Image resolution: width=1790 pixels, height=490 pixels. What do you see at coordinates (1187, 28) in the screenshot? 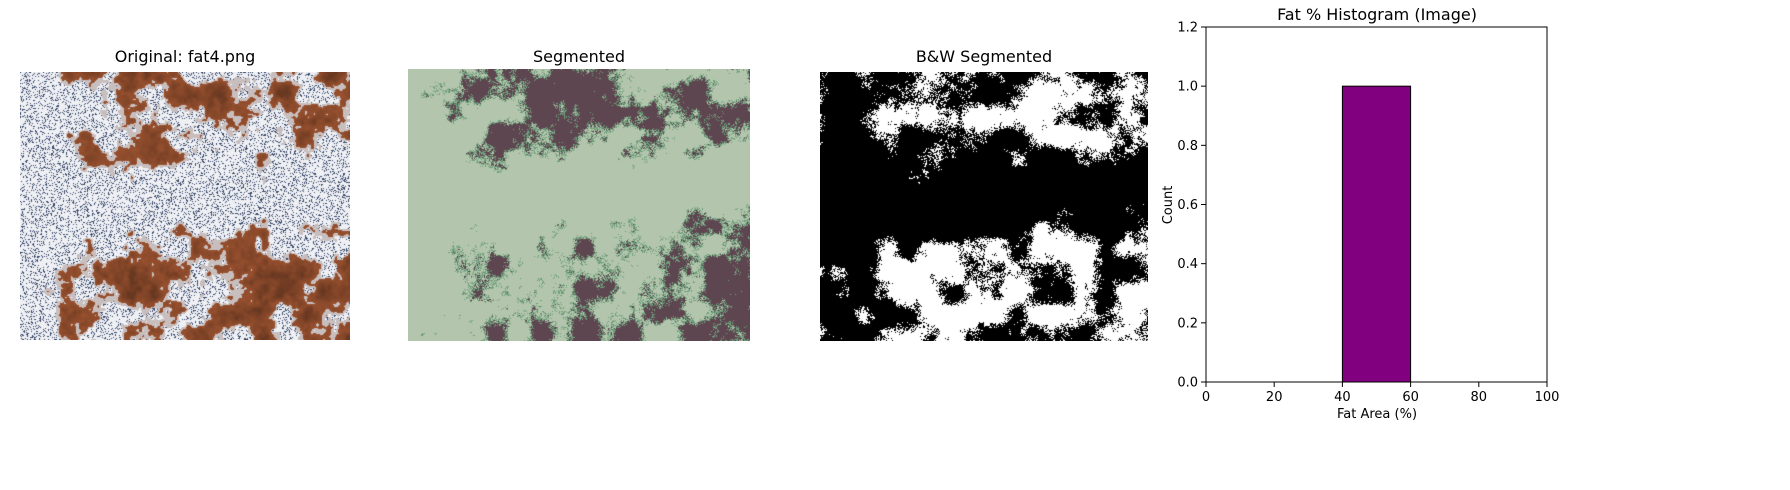
I see `y-tick-label-6: 1.2` at bounding box center [1187, 28].